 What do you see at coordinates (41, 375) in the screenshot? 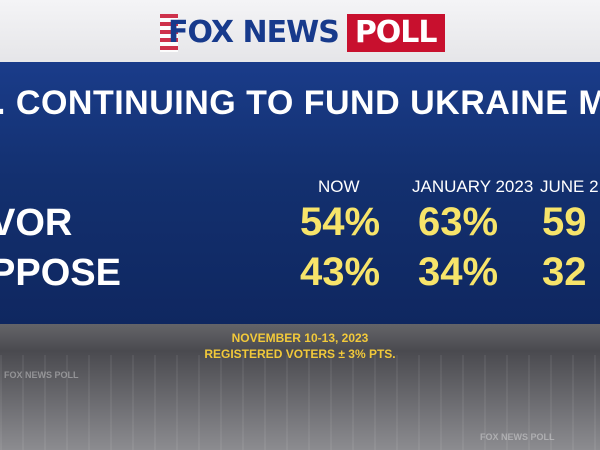
I see `ghost-logo-left: FOX NEWS POLL` at bounding box center [41, 375].